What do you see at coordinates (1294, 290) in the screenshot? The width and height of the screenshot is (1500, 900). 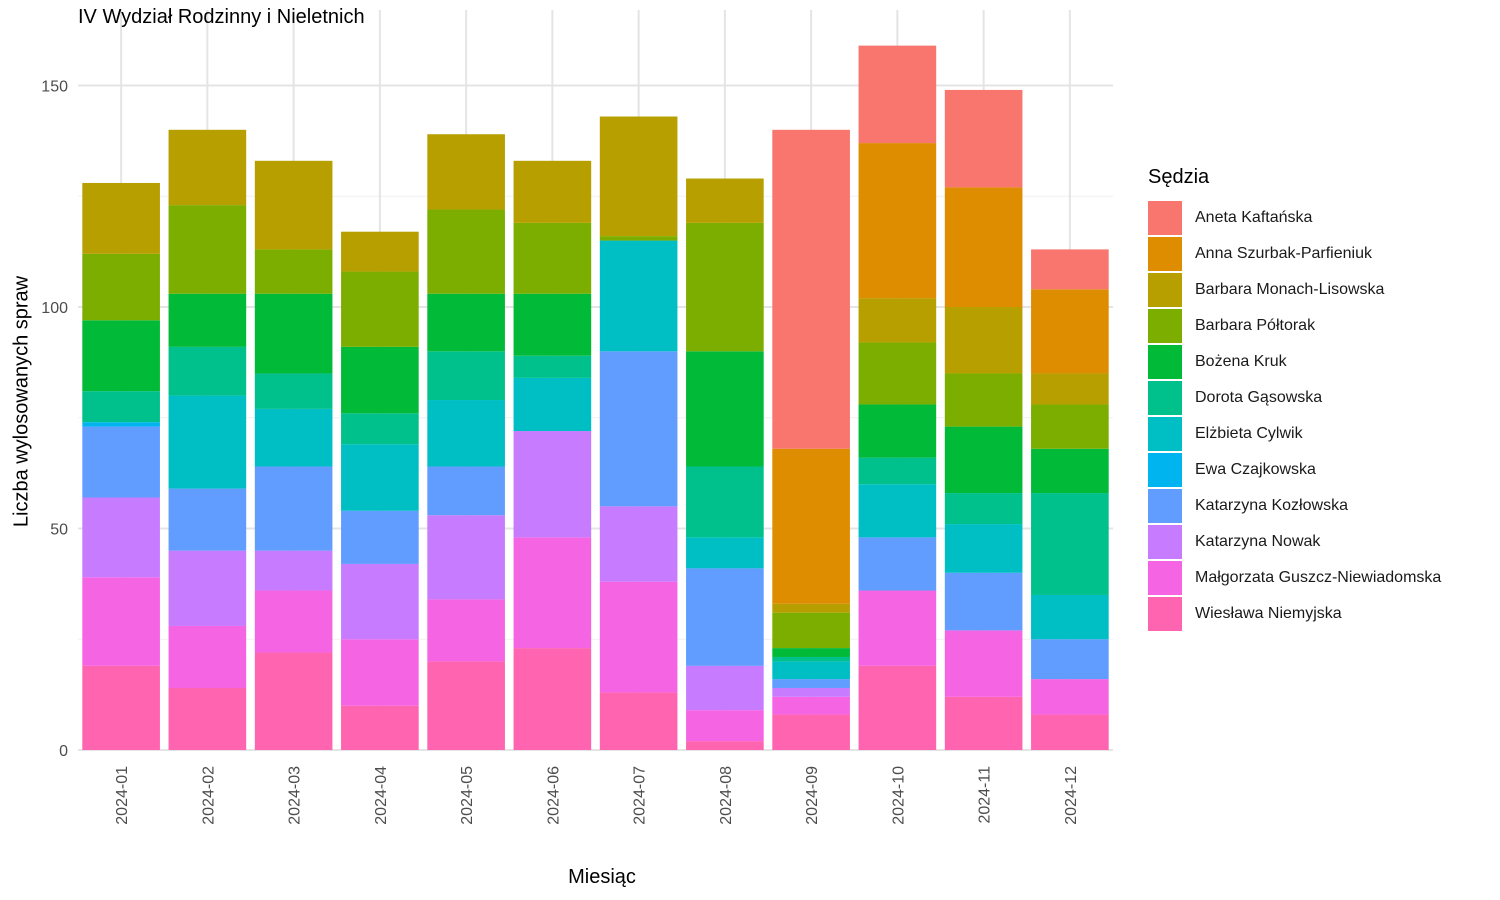 I see `legend-item: Barbara Monach-Lisowska` at bounding box center [1294, 290].